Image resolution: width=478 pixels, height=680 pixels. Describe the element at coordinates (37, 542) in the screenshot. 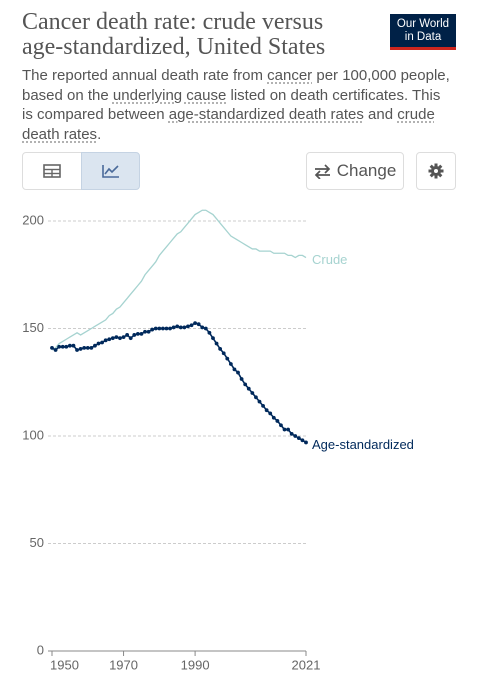

I see `y-tick-label: 50` at that location.